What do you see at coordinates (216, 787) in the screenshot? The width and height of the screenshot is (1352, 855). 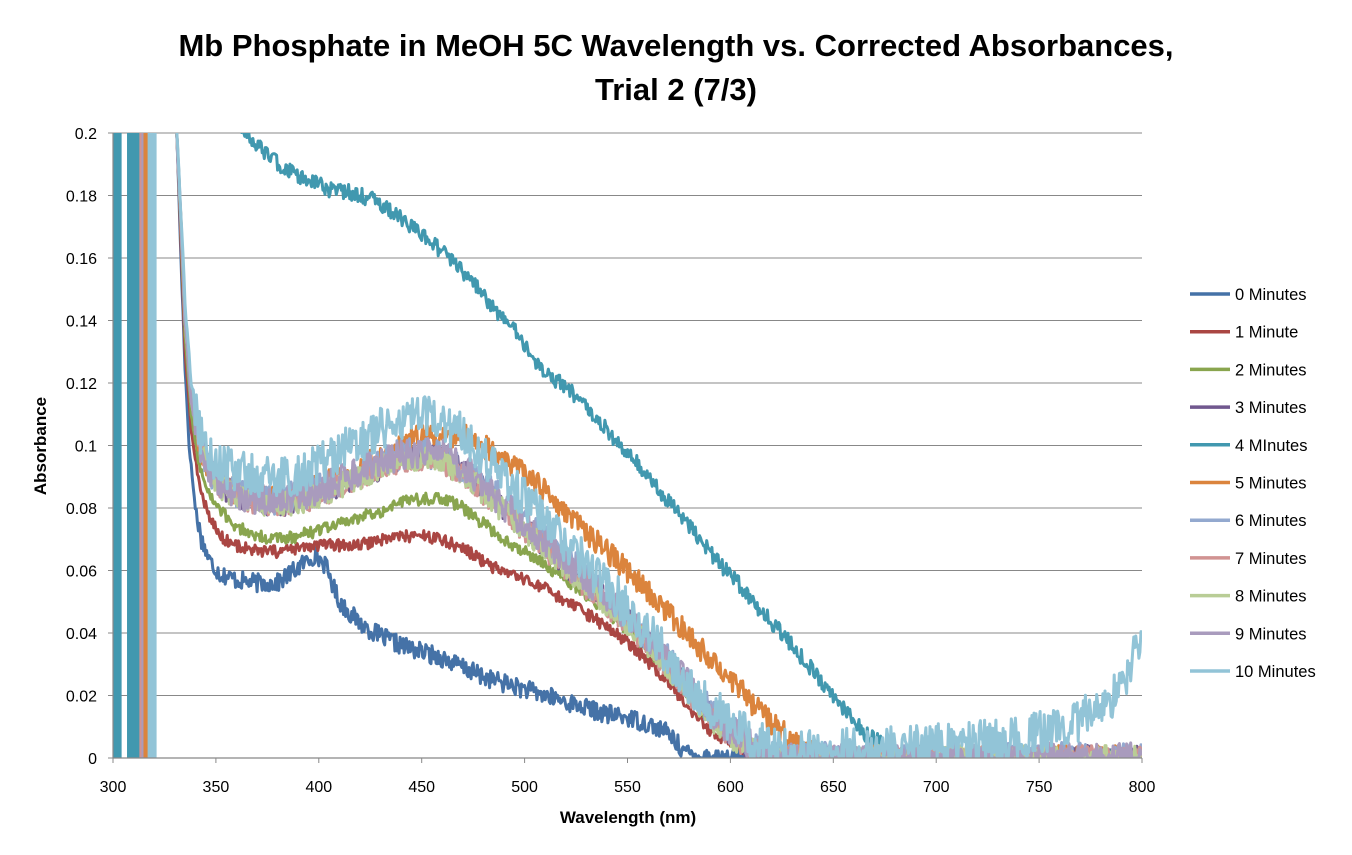 I see `x-tick-label: 350` at bounding box center [216, 787].